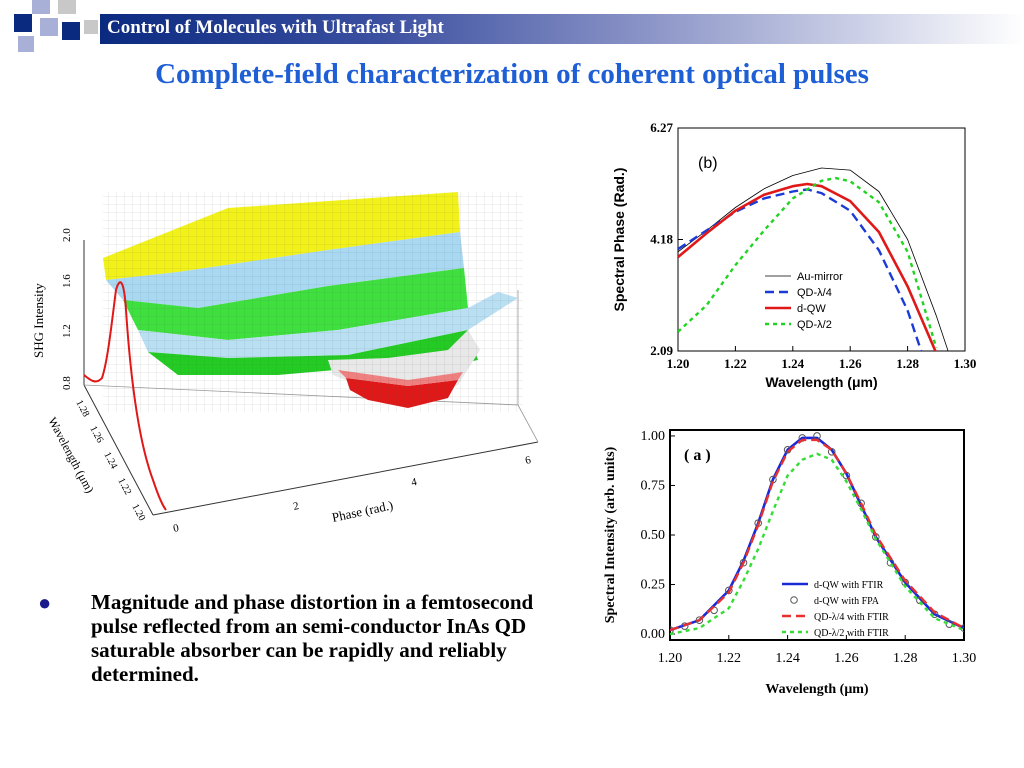 This screenshot has width=1024, height=768. Describe the element at coordinates (345, 478) in the screenshot. I see `phase-axis-line` at that location.